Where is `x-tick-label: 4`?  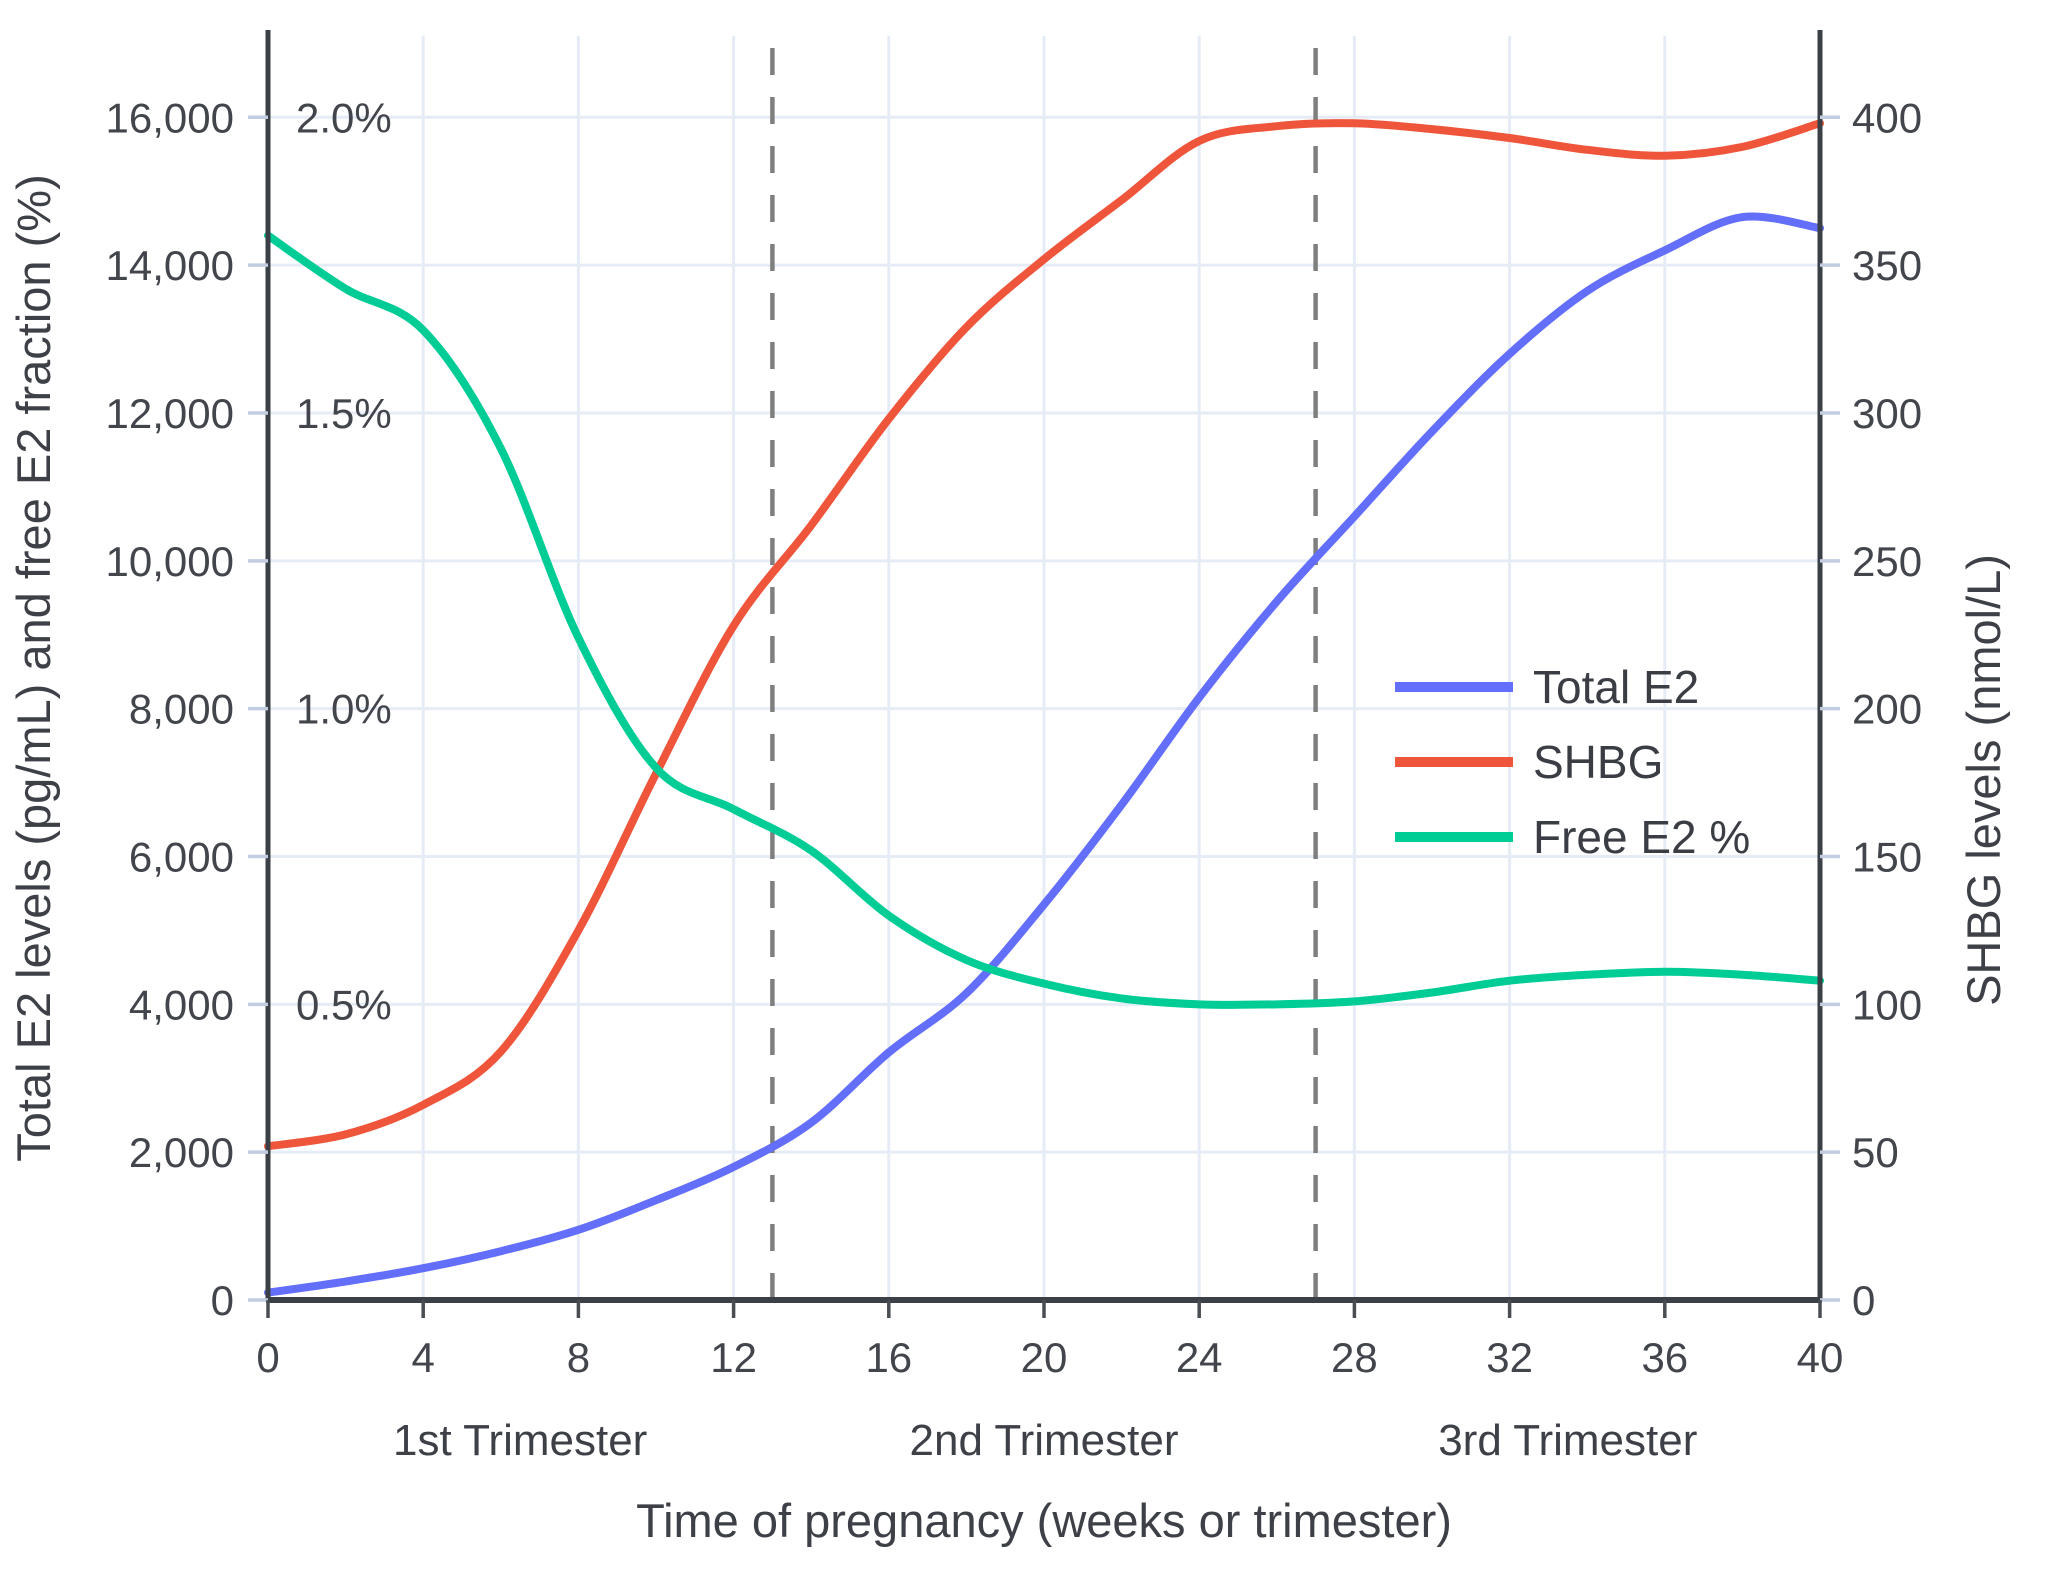
x-tick-label: 4 is located at coordinates (423, 1357).